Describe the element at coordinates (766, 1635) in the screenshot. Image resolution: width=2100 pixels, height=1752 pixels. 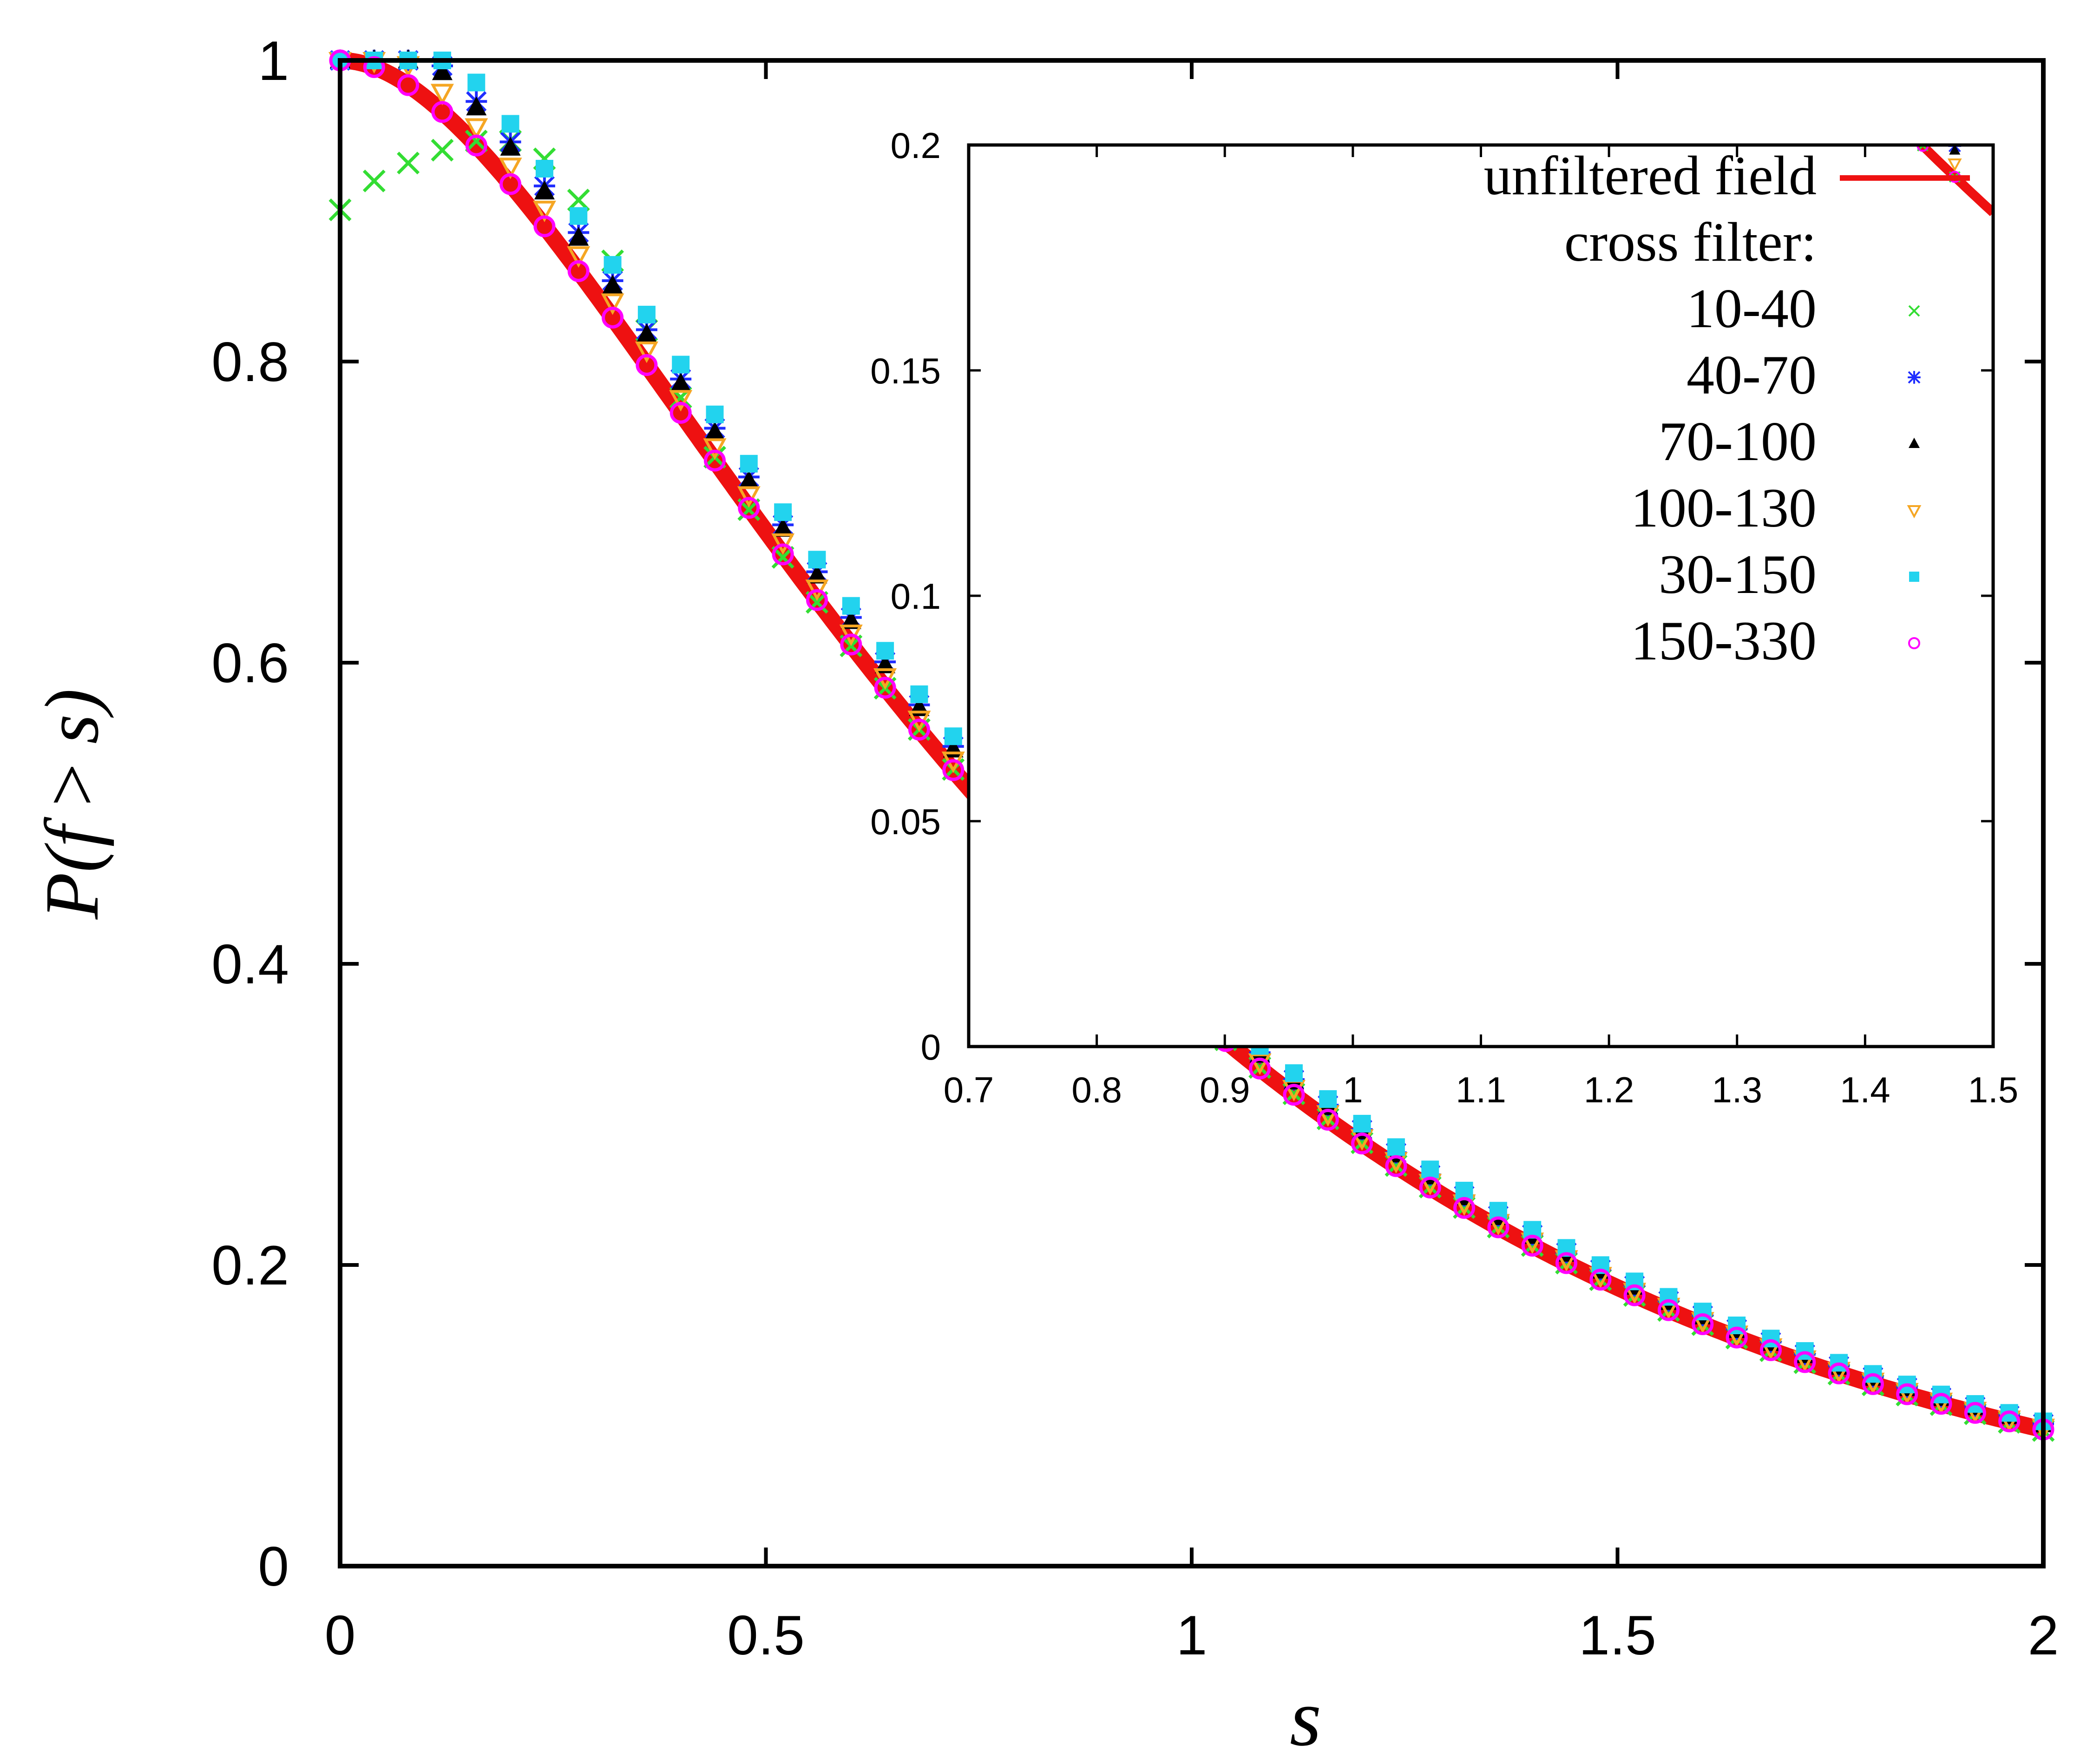
I see `x-tick-label: 0.5` at that location.